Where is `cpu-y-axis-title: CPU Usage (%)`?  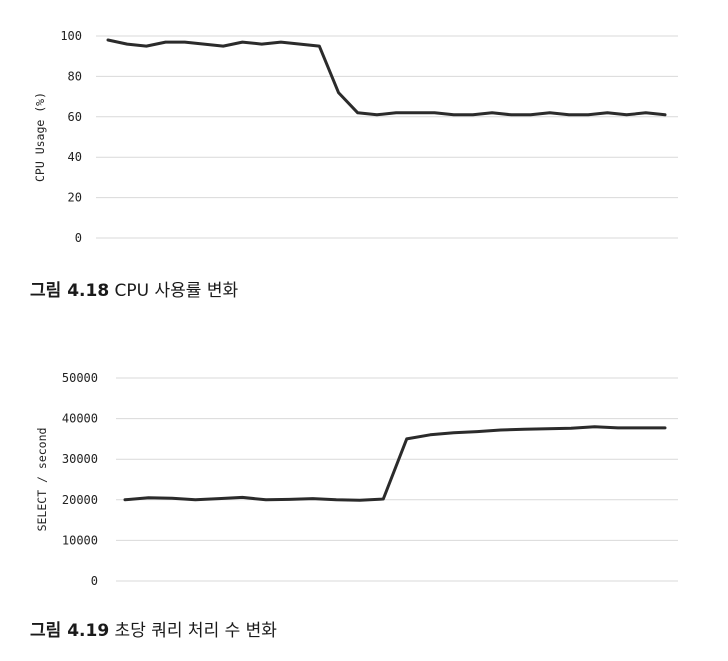 cpu-y-axis-title: CPU Usage (%) is located at coordinates (40, 137).